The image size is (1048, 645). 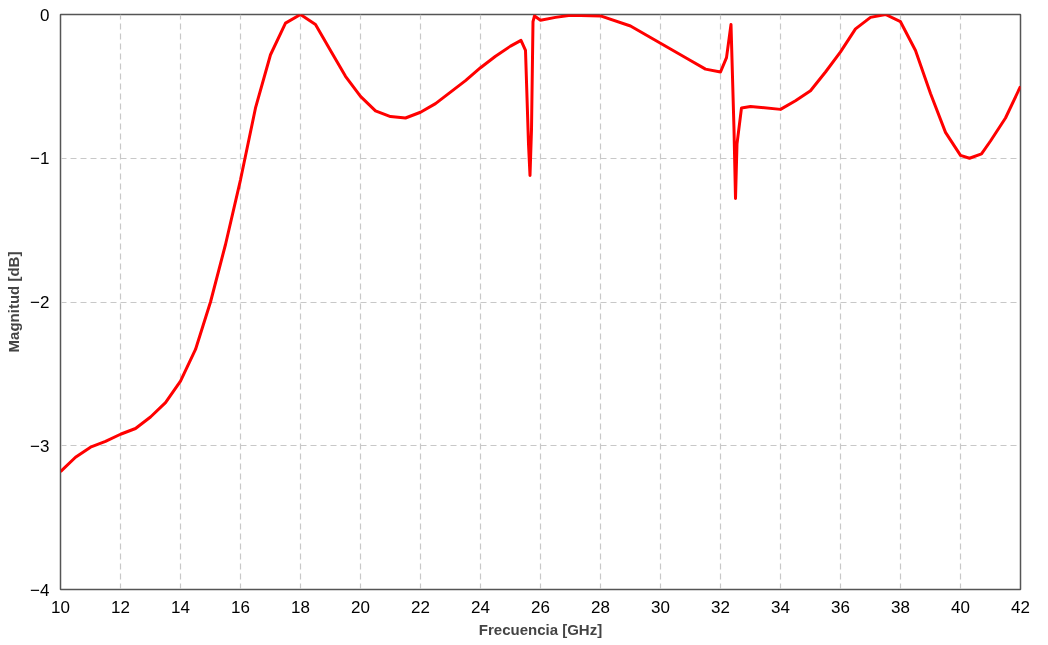 What do you see at coordinates (40, 590) in the screenshot?
I see `y-tick-label: −4` at bounding box center [40, 590].